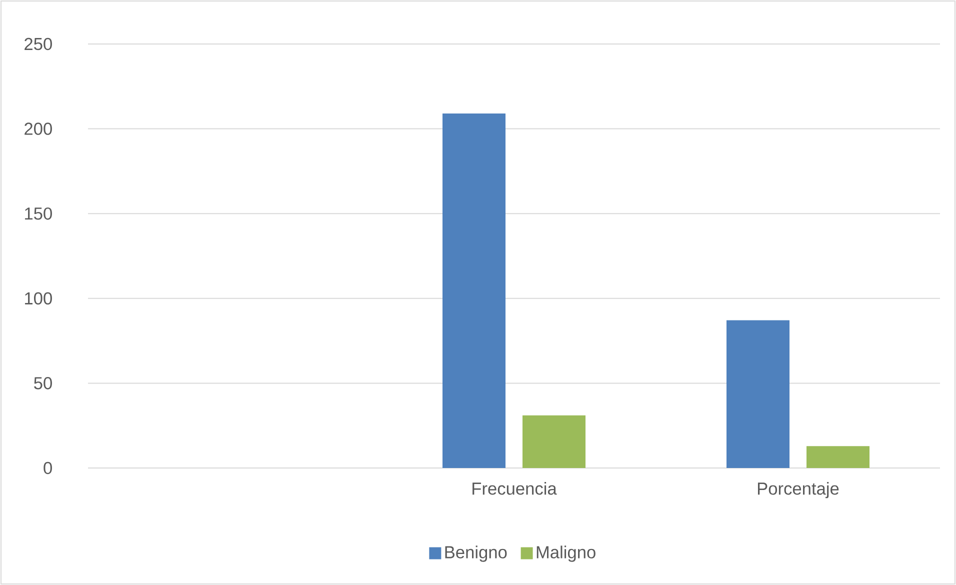  Describe the element at coordinates (48, 468) in the screenshot. I see `y-tick-label: 0` at that location.